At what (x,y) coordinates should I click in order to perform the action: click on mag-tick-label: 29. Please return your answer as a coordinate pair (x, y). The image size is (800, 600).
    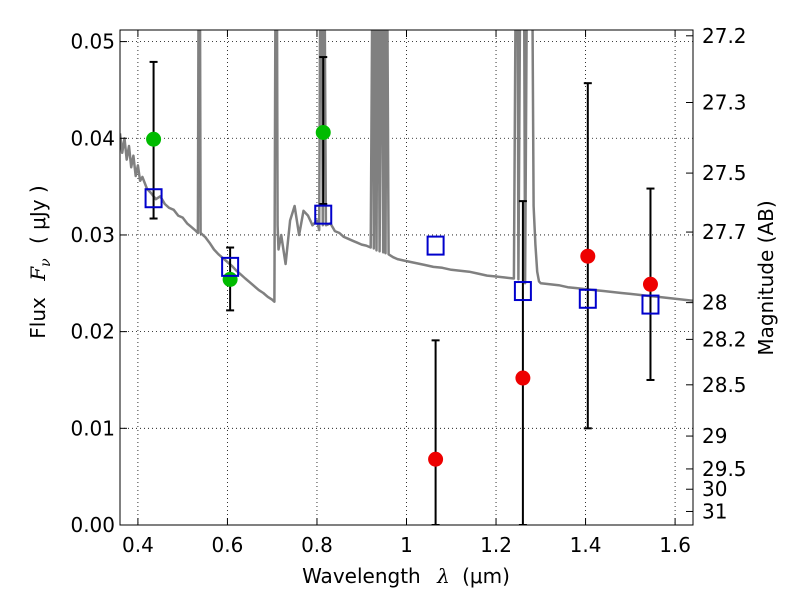
    Looking at the image, I should click on (714, 436).